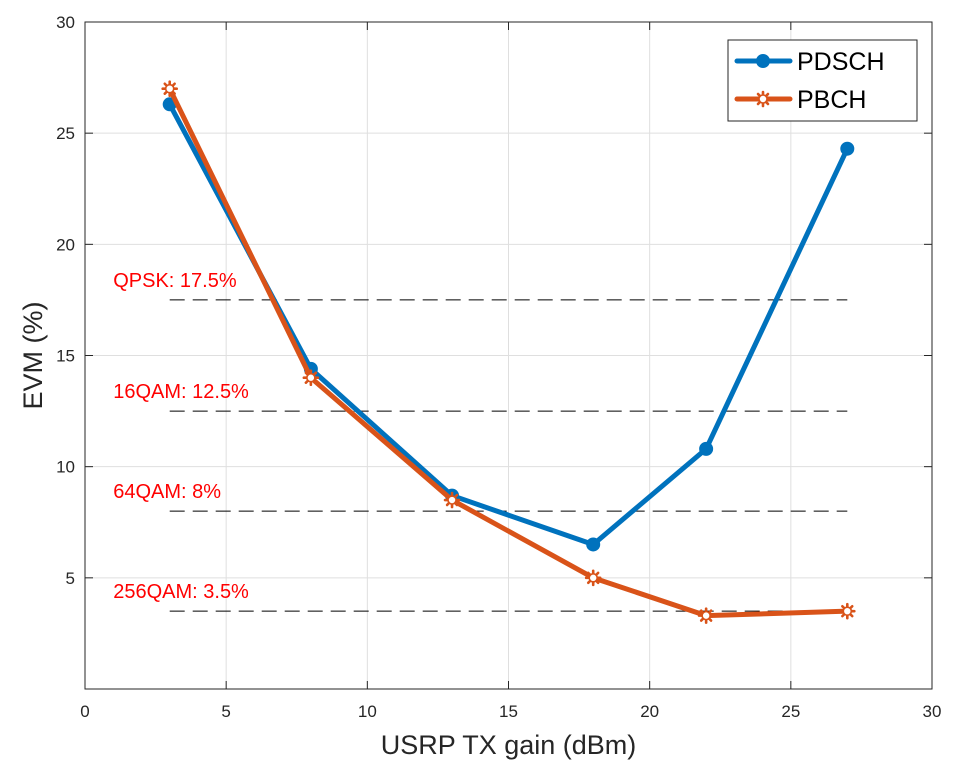 This screenshot has width=964, height=777. I want to click on threshold-label: 64QAM: 8%, so click(167, 492).